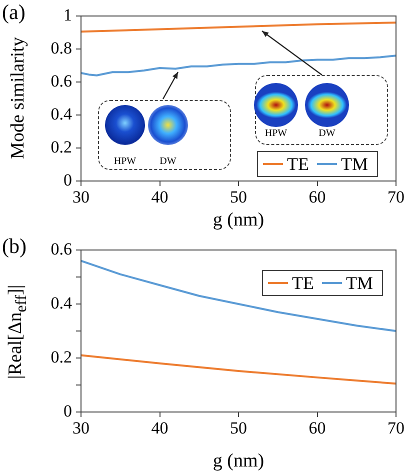 The width and height of the screenshot is (407, 473). What do you see at coordinates (17, 97) in the screenshot?
I see `y-axis-title: Mode similarity` at bounding box center [17, 97].